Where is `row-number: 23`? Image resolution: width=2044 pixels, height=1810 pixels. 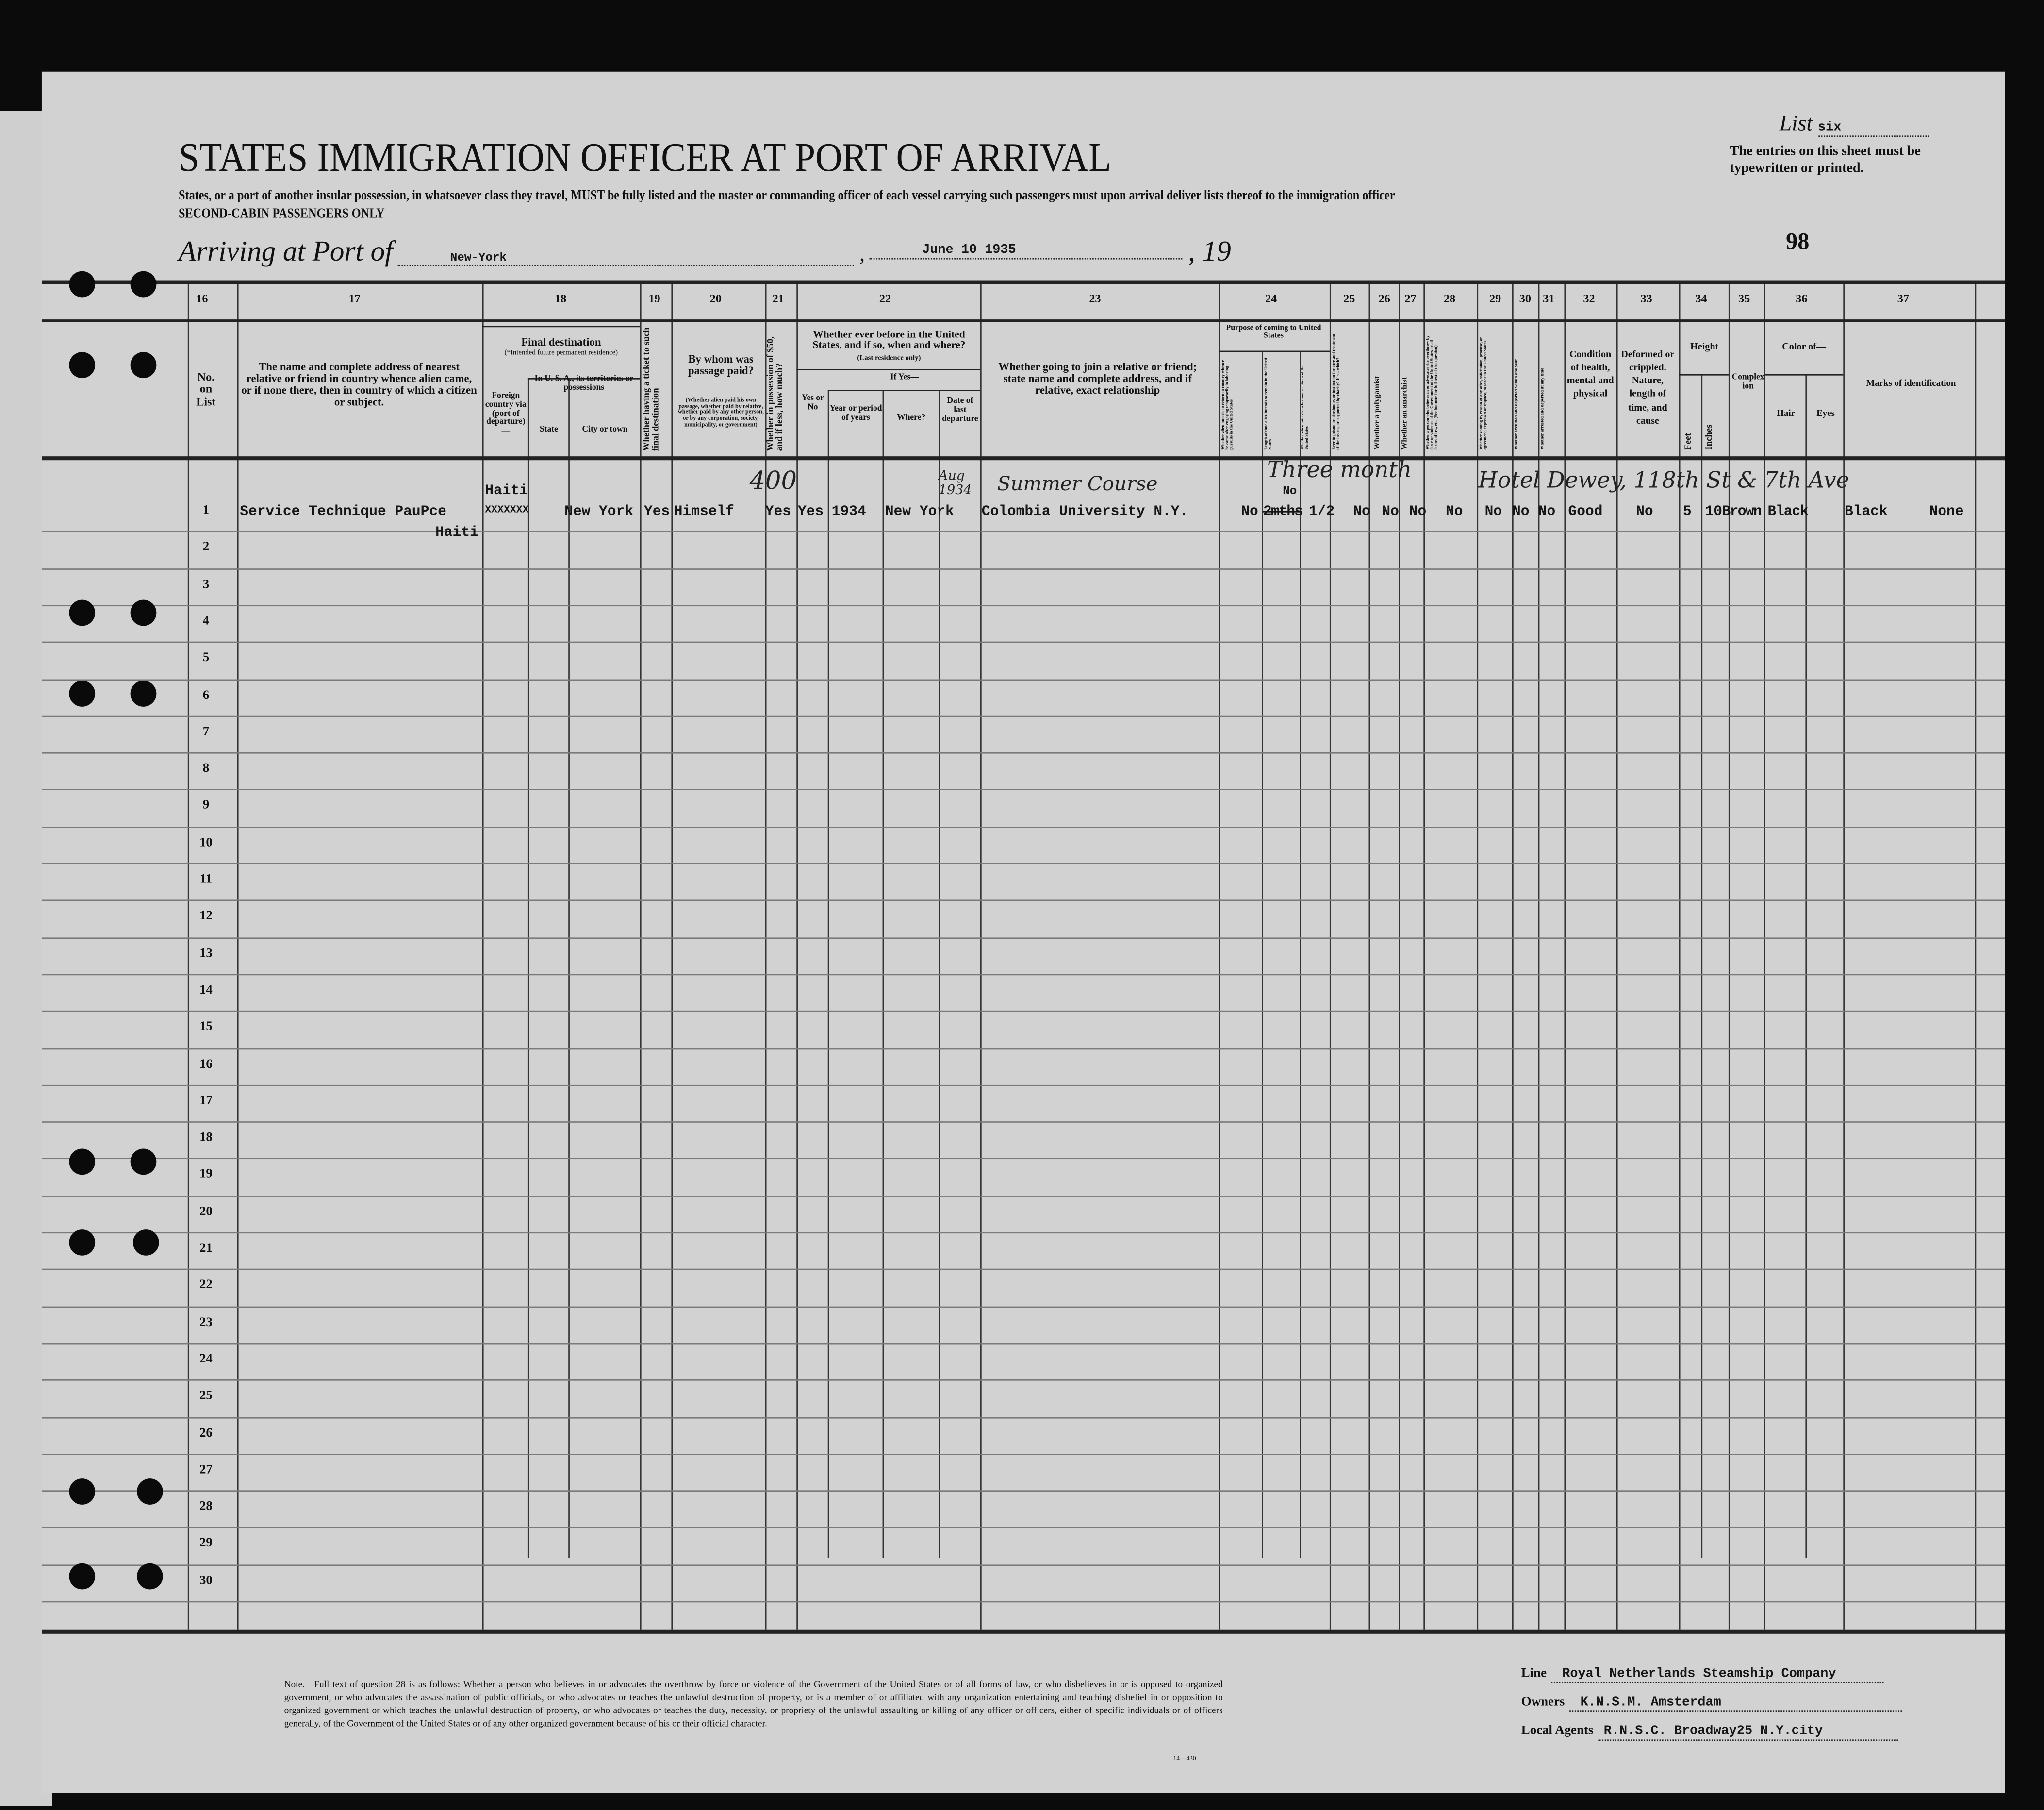
row-number: 23 is located at coordinates (206, 1322).